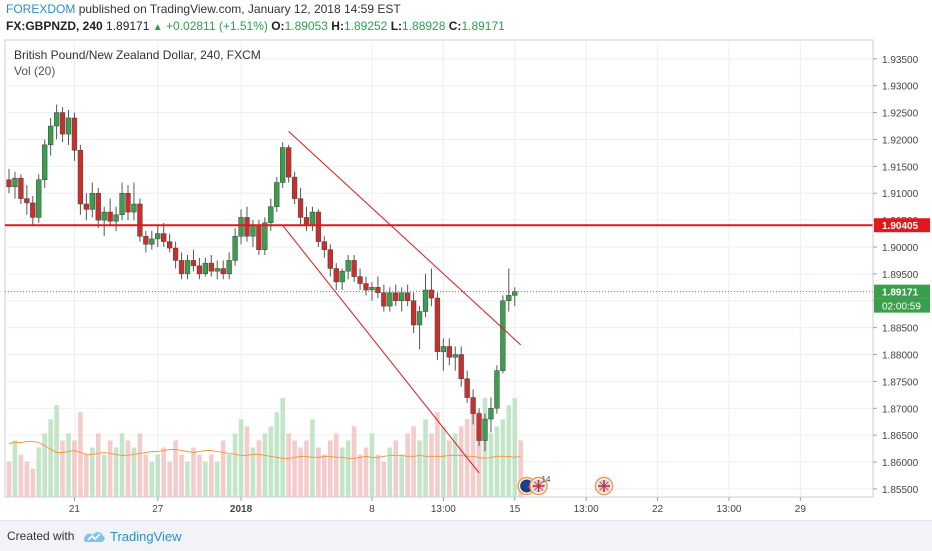  What do you see at coordinates (306, 26) in the screenshot?
I see `open-value: 1.89053` at bounding box center [306, 26].